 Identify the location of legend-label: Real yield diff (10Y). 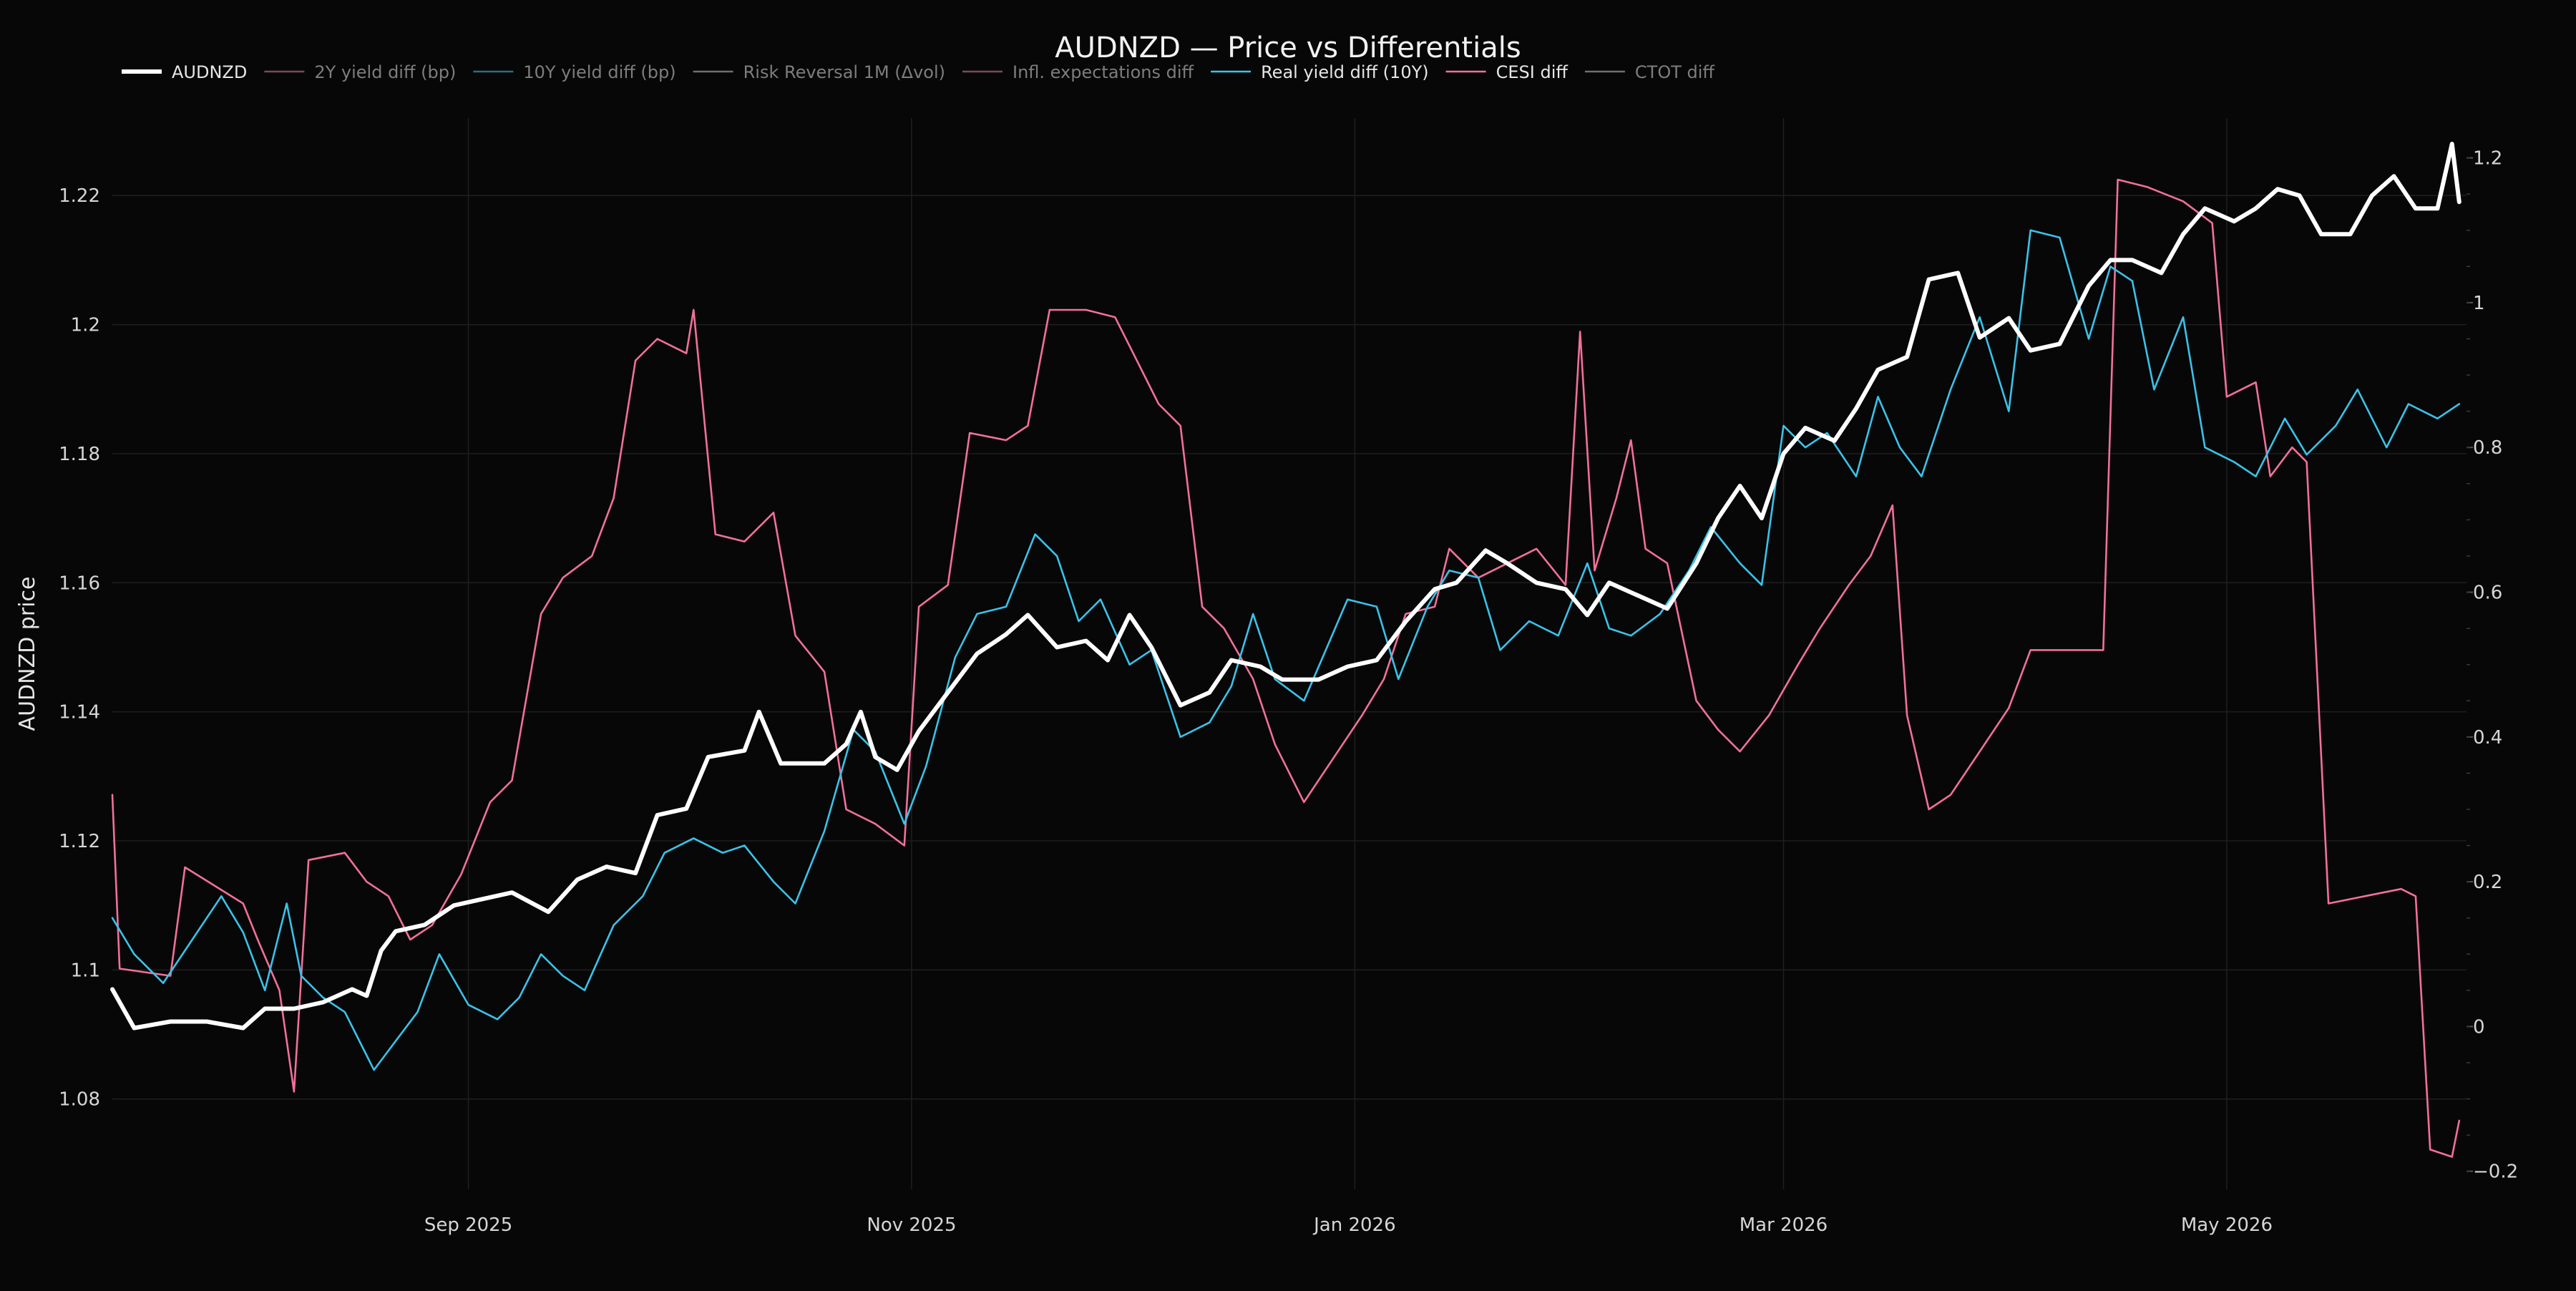
(1345, 72).